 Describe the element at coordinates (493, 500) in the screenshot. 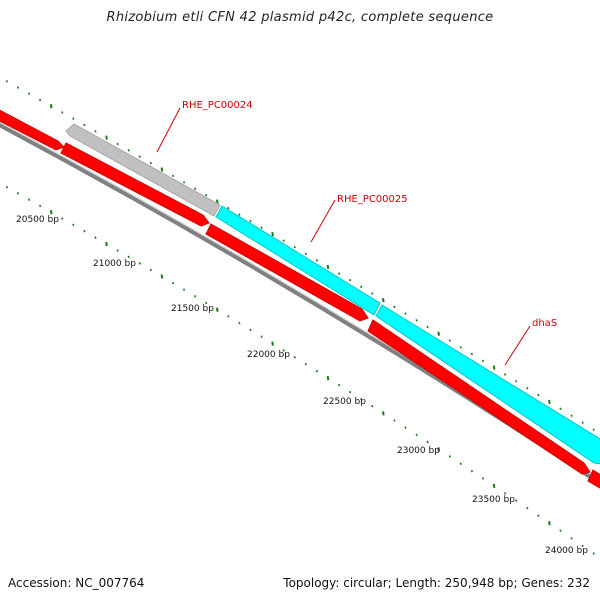

I see `ruler-label: 23500 bp` at that location.